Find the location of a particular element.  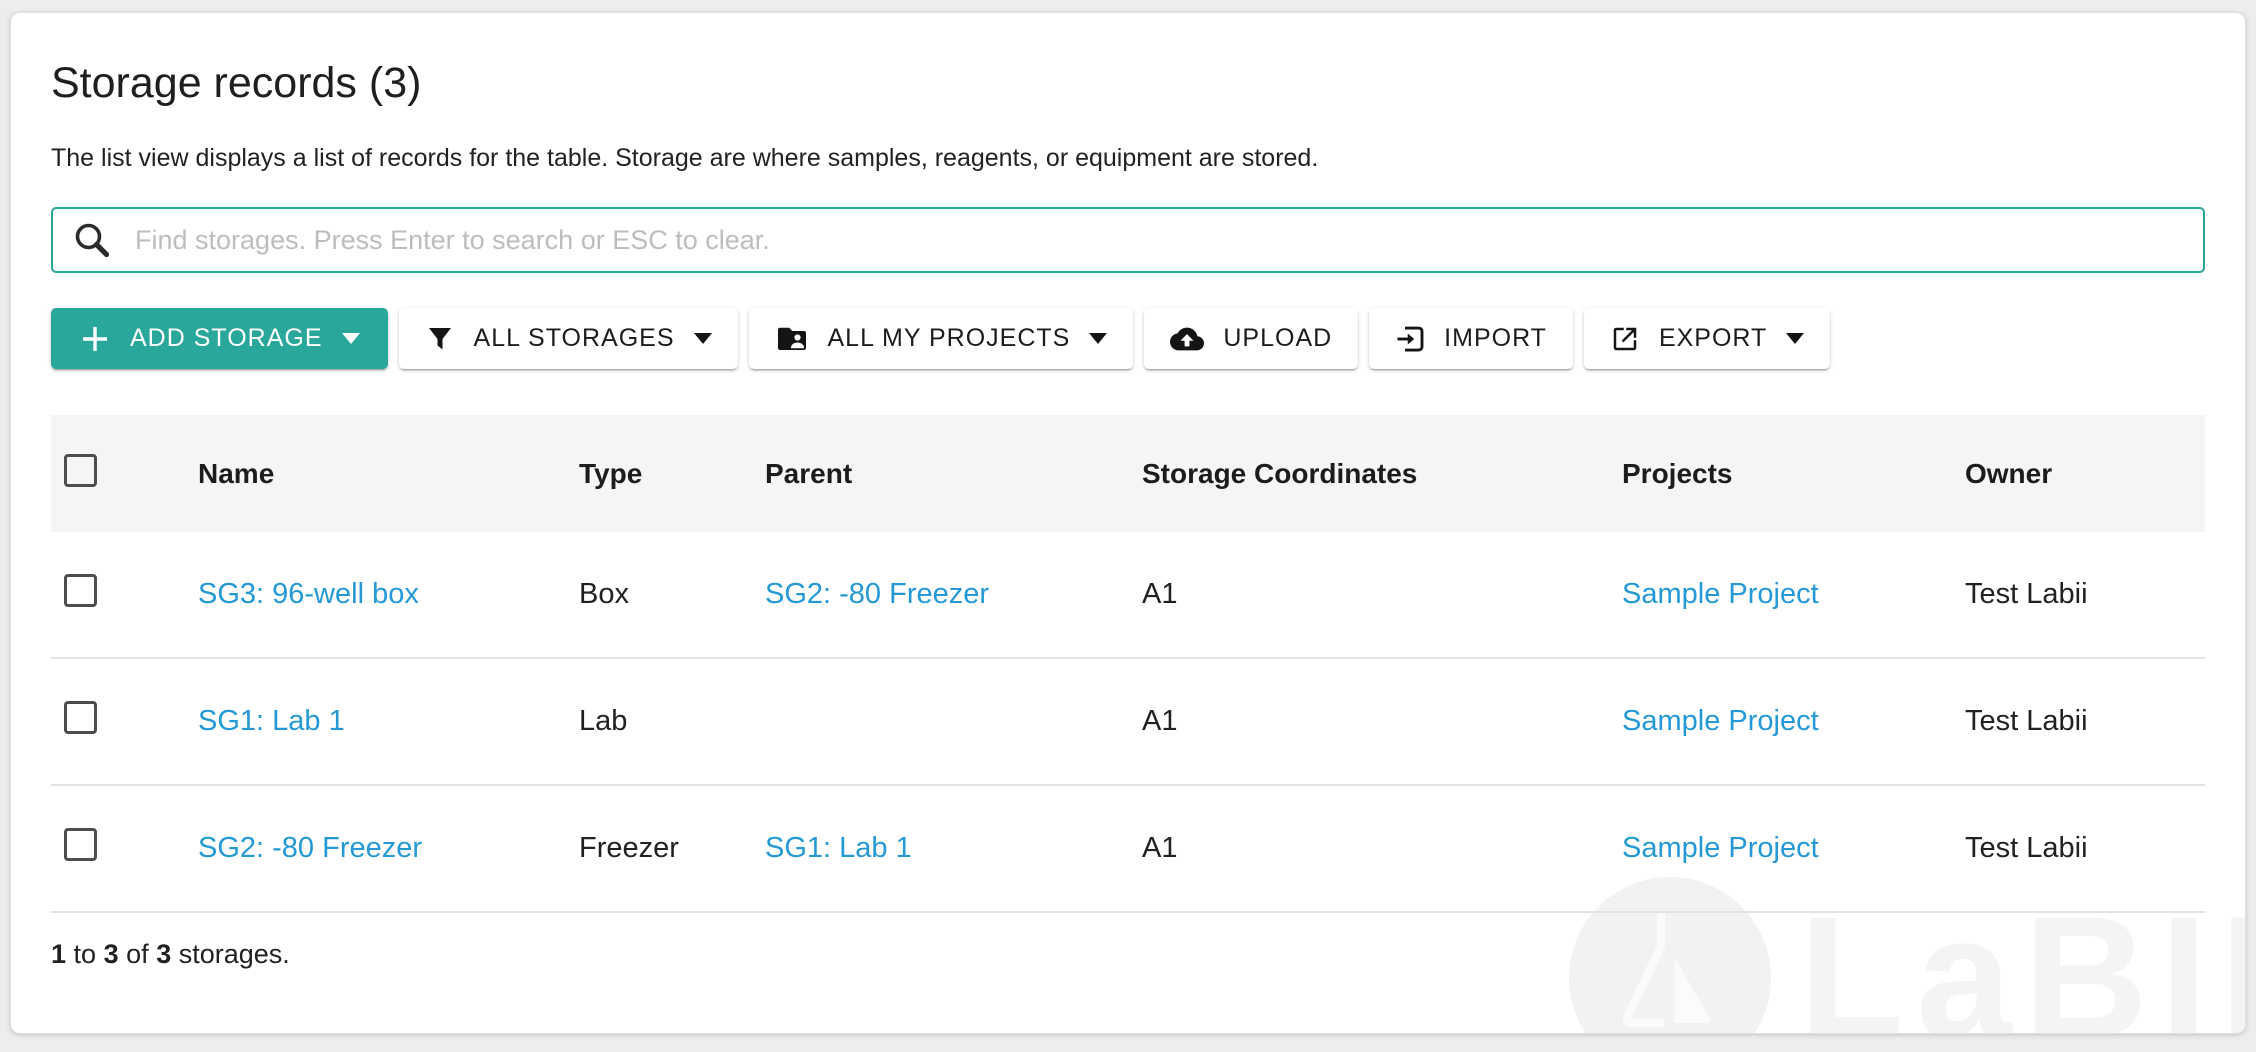

type-cell: Freezer is located at coordinates (629, 848).